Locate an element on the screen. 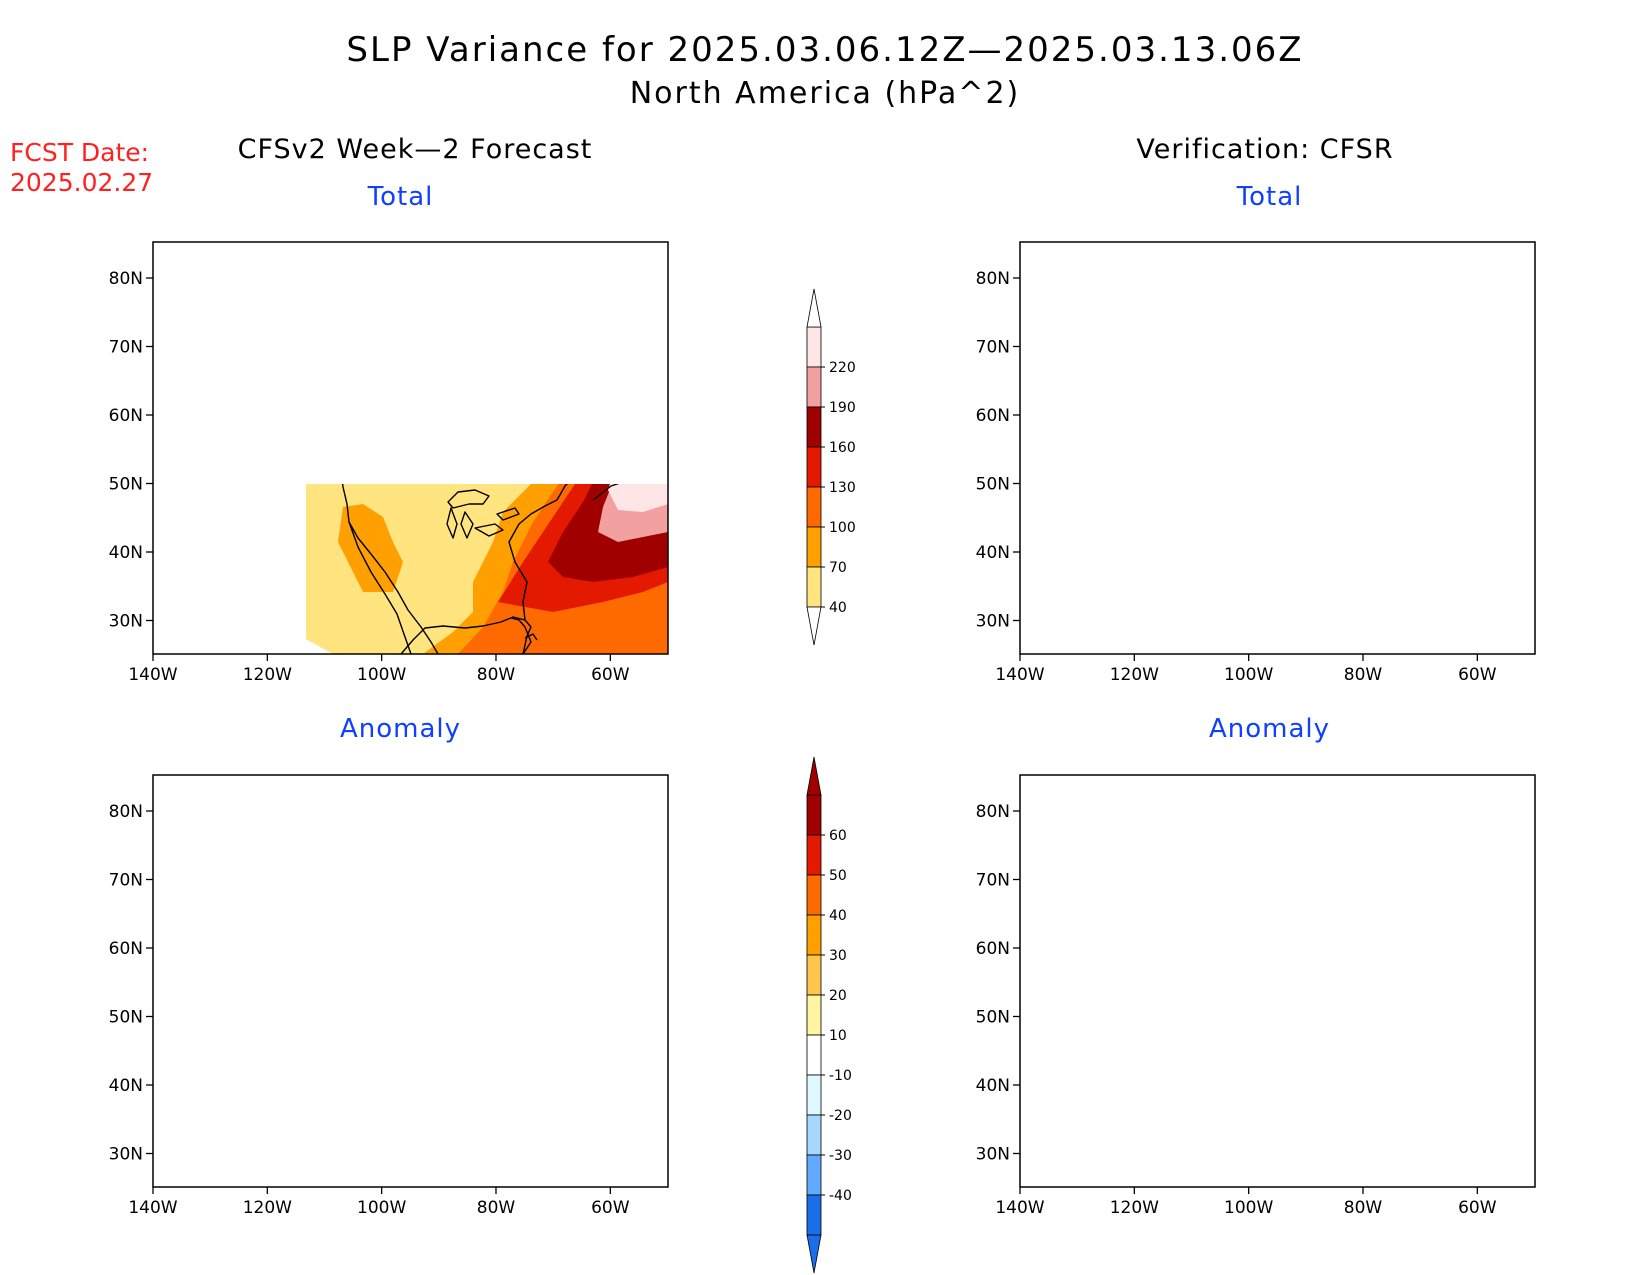 The image size is (1650, 1275). panel-title-forecast-anomaly: Anomaly is located at coordinates (400, 729).